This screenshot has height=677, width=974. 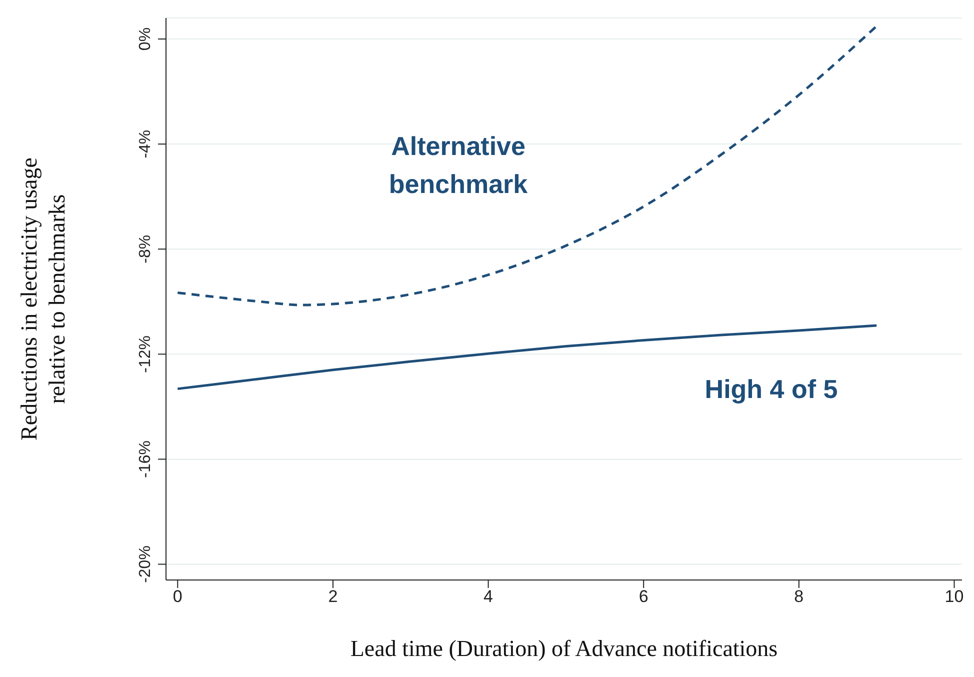 What do you see at coordinates (333, 596) in the screenshot?
I see `x-tick-label: 2` at bounding box center [333, 596].